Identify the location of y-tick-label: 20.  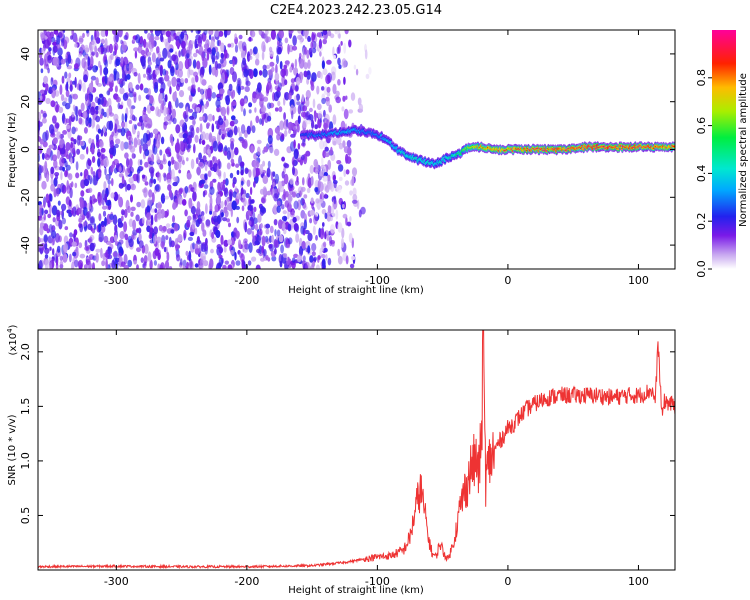
(25, 102).